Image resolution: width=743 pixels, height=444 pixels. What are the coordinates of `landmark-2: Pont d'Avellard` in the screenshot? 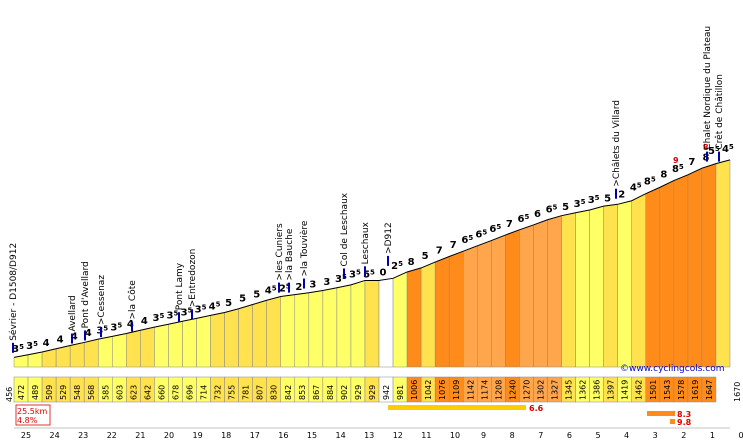 It's located at (86, 294).